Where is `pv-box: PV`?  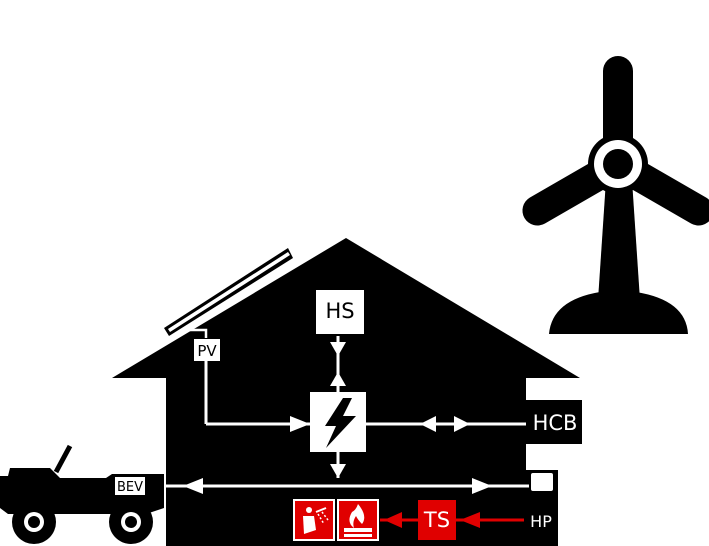
pv-box: PV is located at coordinates (207, 350).